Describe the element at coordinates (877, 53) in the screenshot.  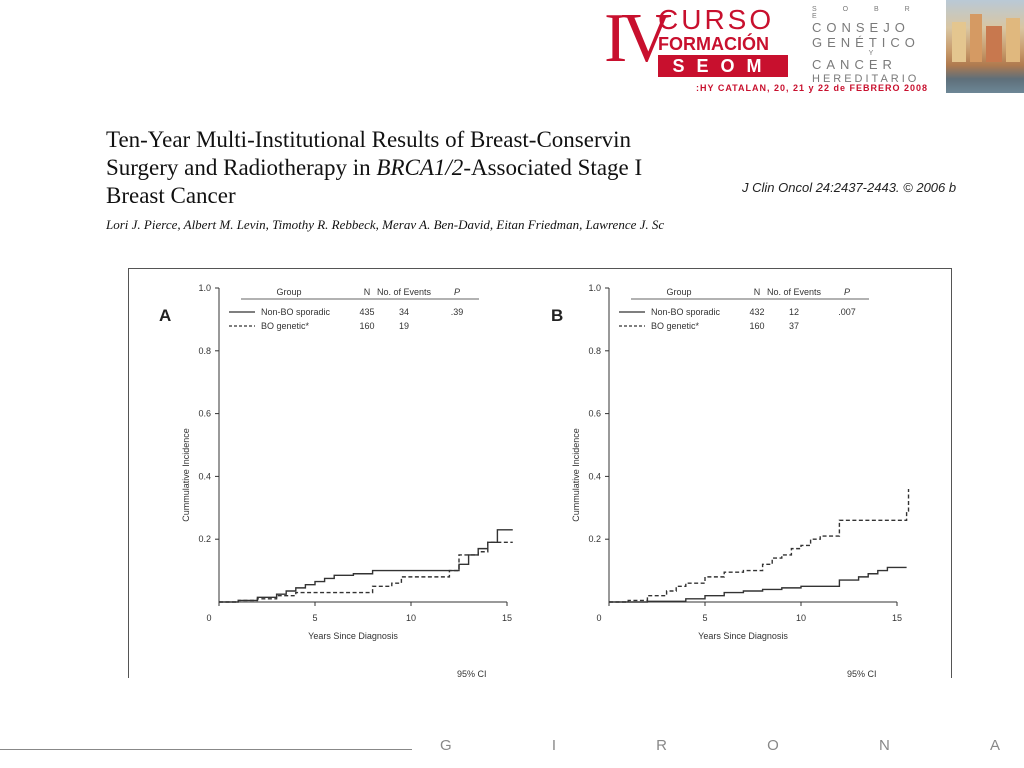
I see `consejo-y: Y` at that location.